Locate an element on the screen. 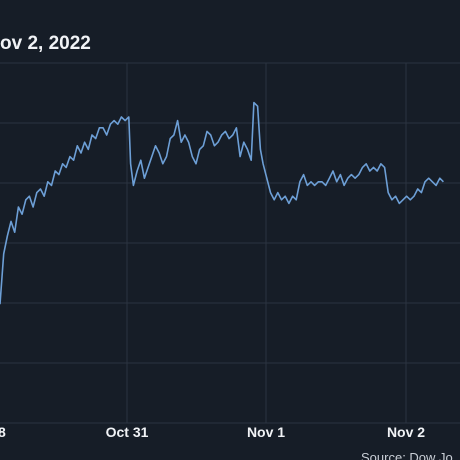 The width and height of the screenshot is (460, 460). x-tick-label-0: 8 is located at coordinates (3, 432).